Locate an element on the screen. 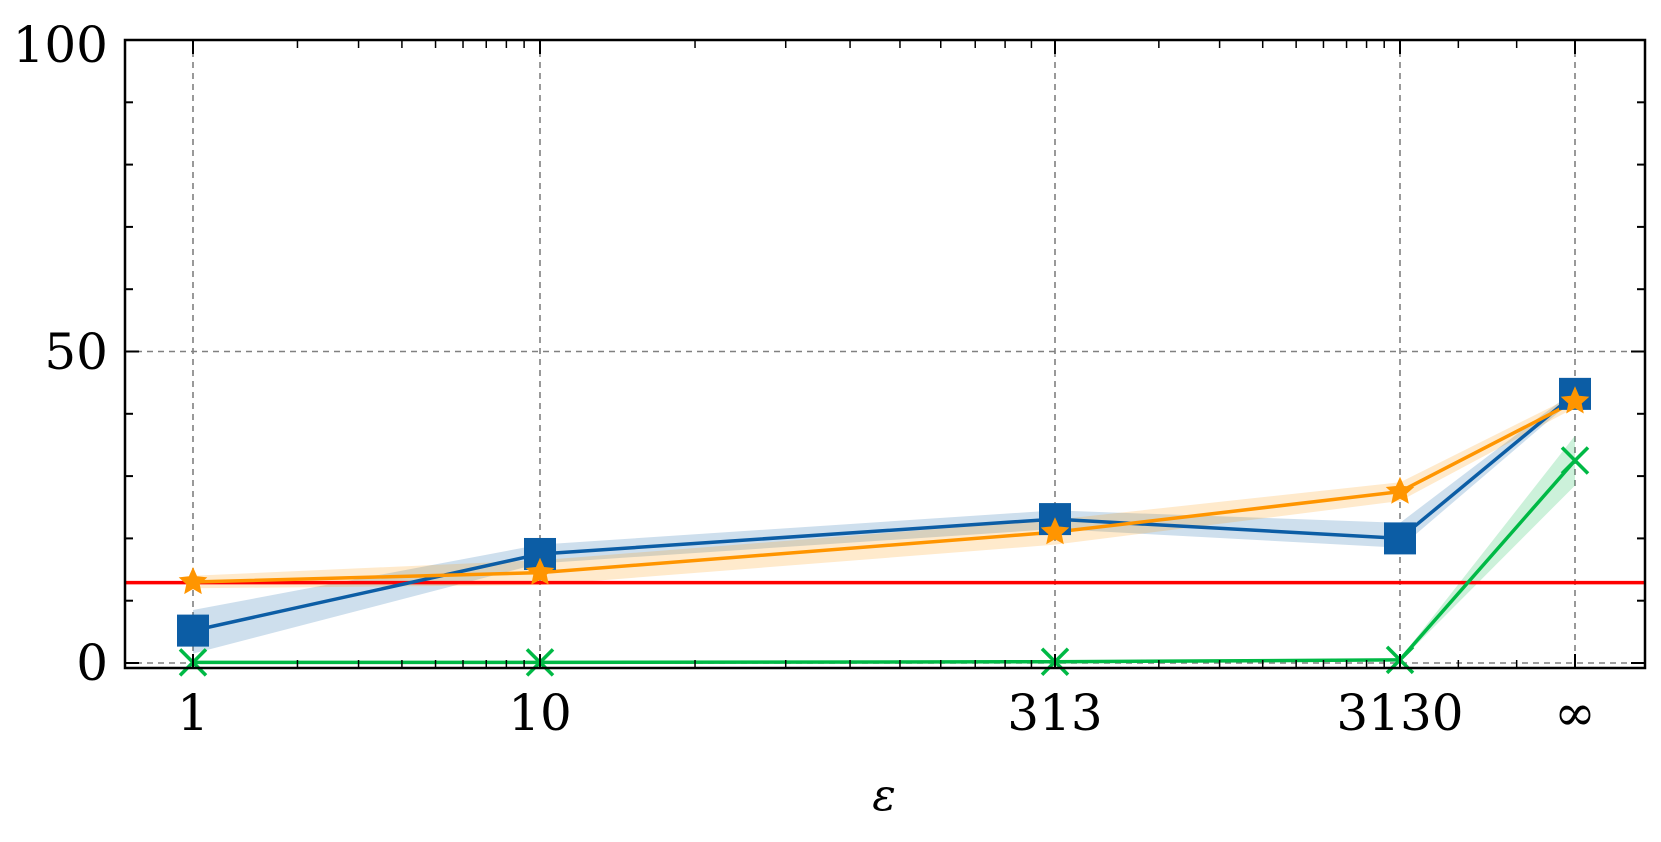 This screenshot has width=1661, height=842. x-tick-label-10: 10 is located at coordinates (540, 713).